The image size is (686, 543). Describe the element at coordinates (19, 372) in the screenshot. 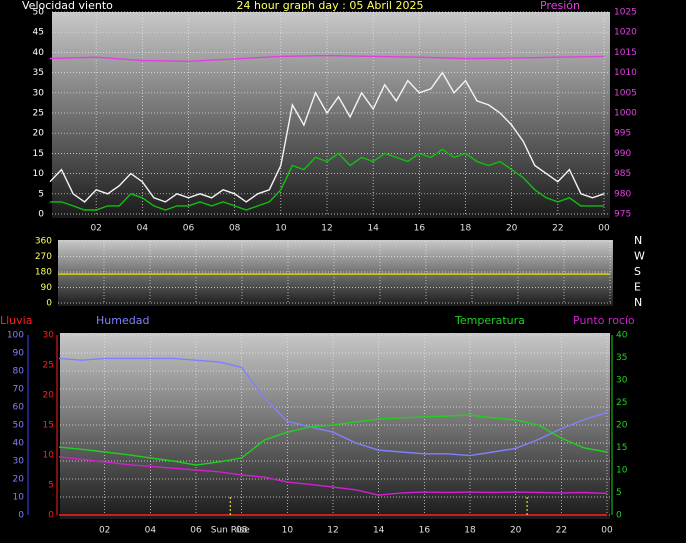

I see `y-tick-label: 80` at that location.